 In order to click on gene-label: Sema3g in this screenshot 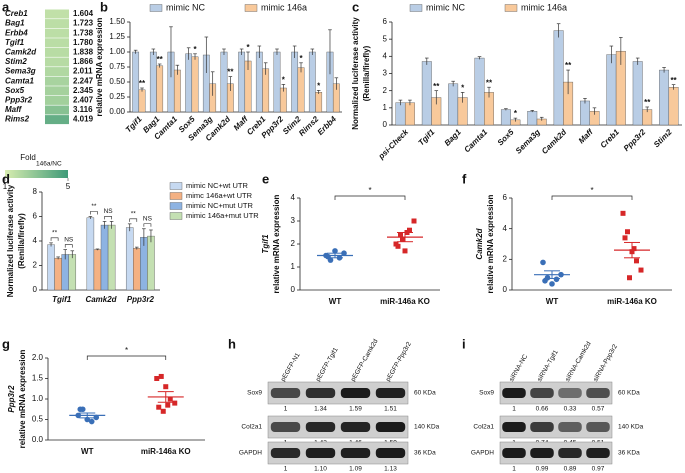, I will do `click(20, 71)`.